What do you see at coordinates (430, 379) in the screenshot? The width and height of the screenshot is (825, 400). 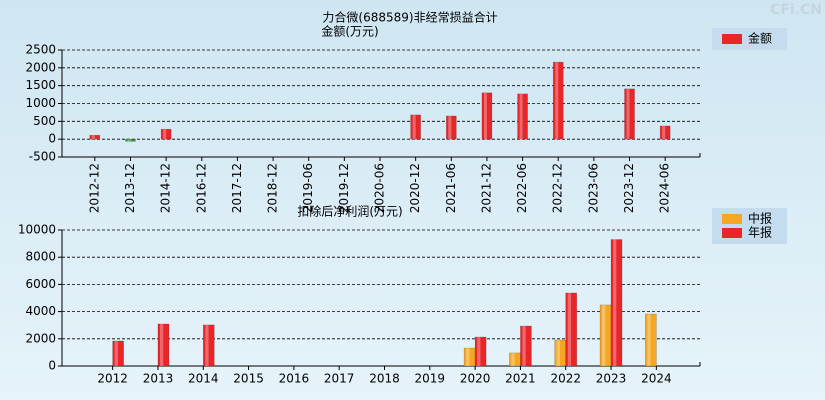 I see `x-tick-label: 2019` at bounding box center [430, 379].